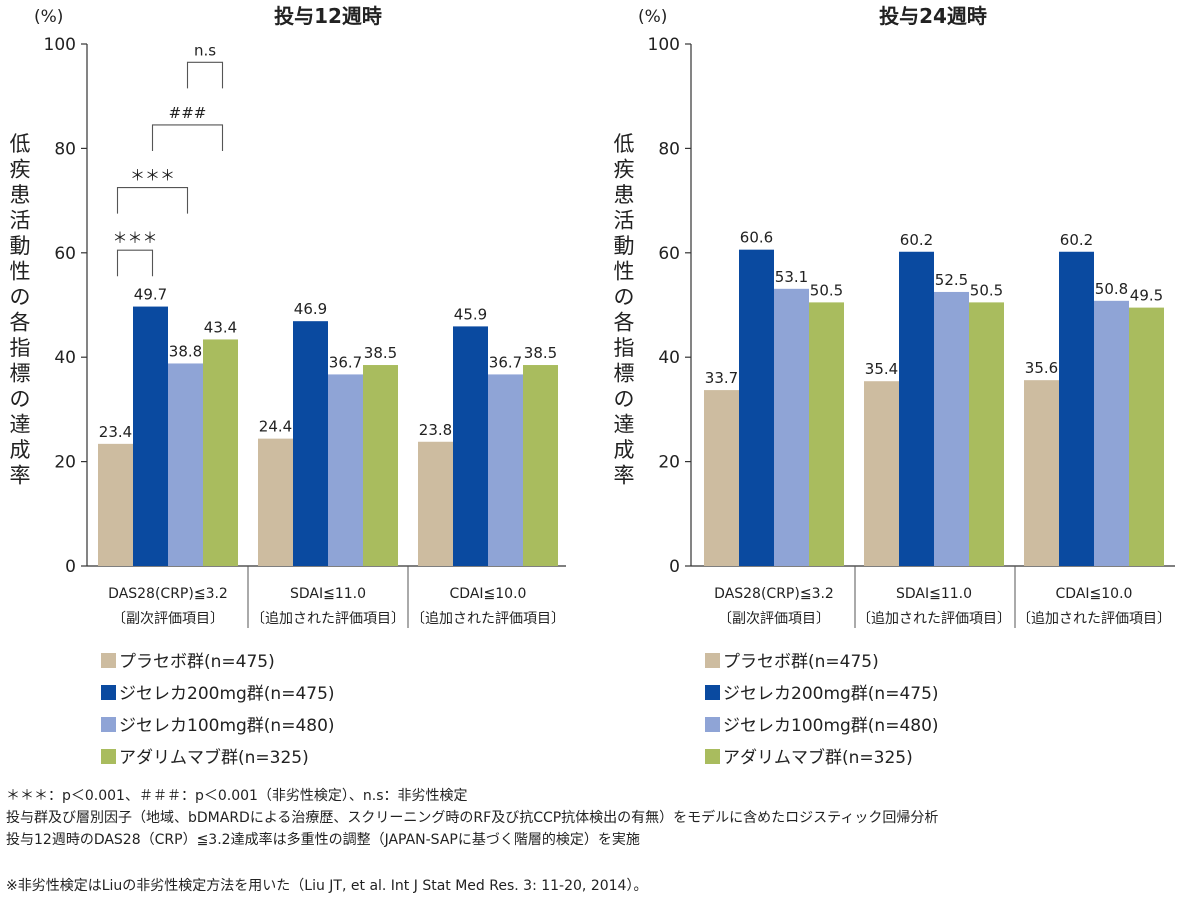 The width and height of the screenshot is (1200, 900). What do you see at coordinates (791, 277) in the screenshot?
I see `bar-value-label: 53.1` at bounding box center [791, 277].